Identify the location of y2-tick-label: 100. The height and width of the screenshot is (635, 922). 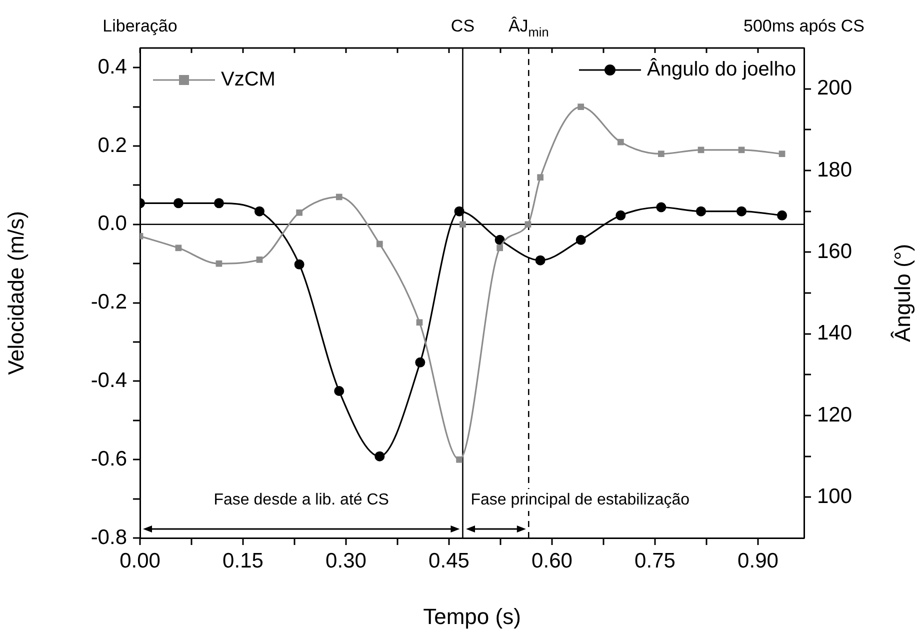
(834, 496).